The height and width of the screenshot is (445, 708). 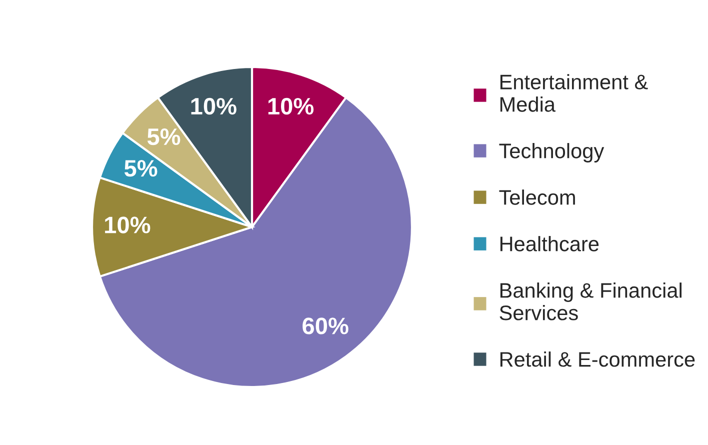 I want to click on legend-label: Technology, so click(x=551, y=152).